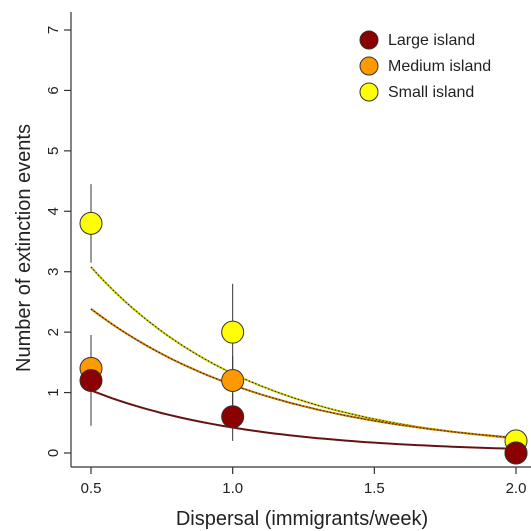  I want to click on y-ticks: 0 1 2 3 4 5 6 7, so click(58, 241).